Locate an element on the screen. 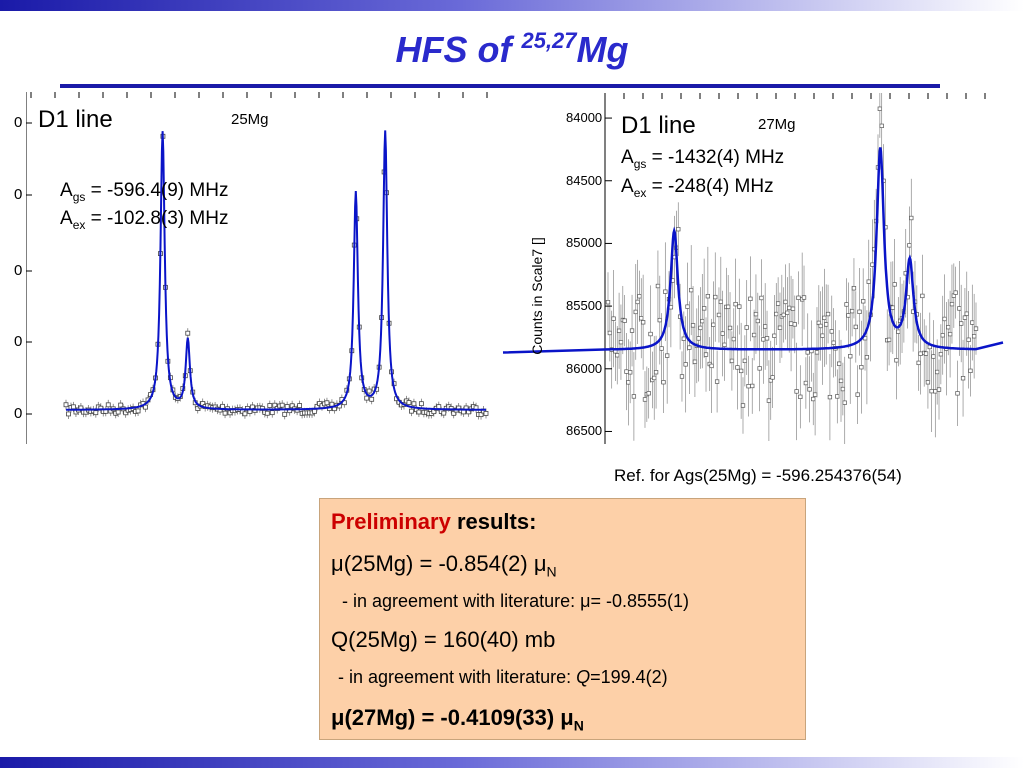  right-y-tick-label: 84000 is located at coordinates (584, 118).